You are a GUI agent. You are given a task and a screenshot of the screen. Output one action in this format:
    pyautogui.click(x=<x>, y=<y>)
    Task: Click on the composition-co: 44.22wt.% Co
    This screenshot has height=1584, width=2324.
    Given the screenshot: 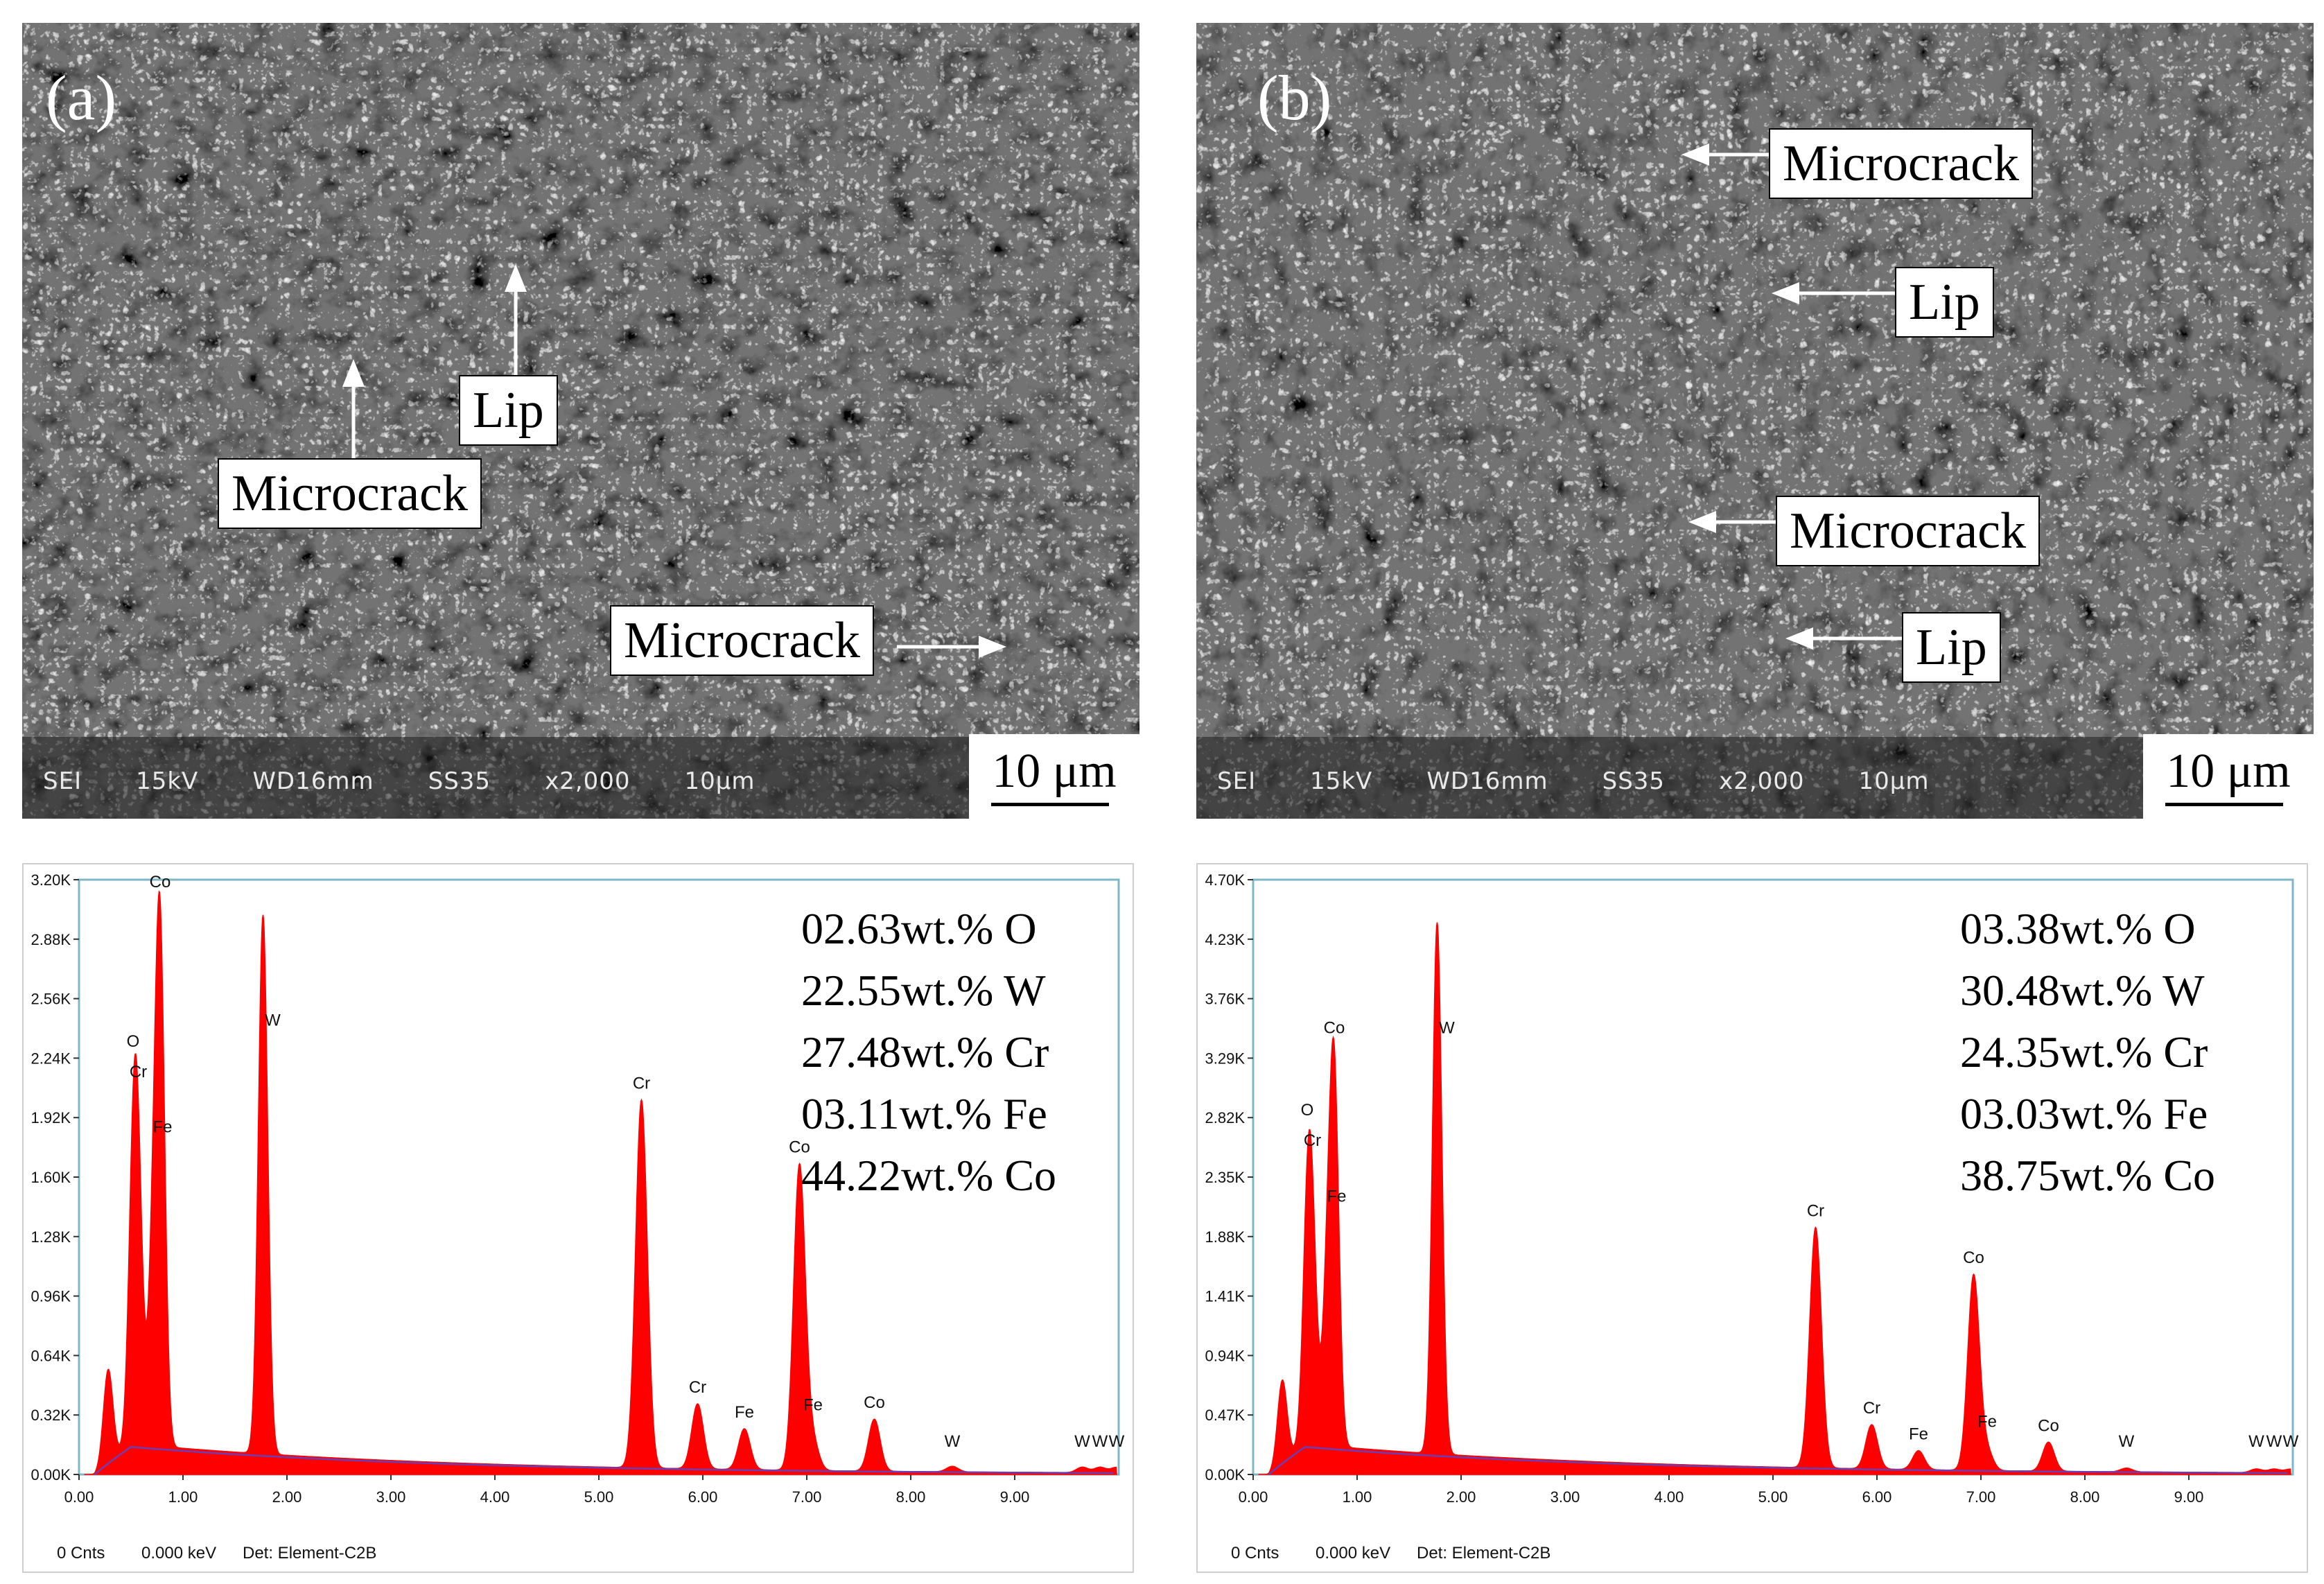 What is the action you would take?
    pyautogui.click(x=928, y=1175)
    